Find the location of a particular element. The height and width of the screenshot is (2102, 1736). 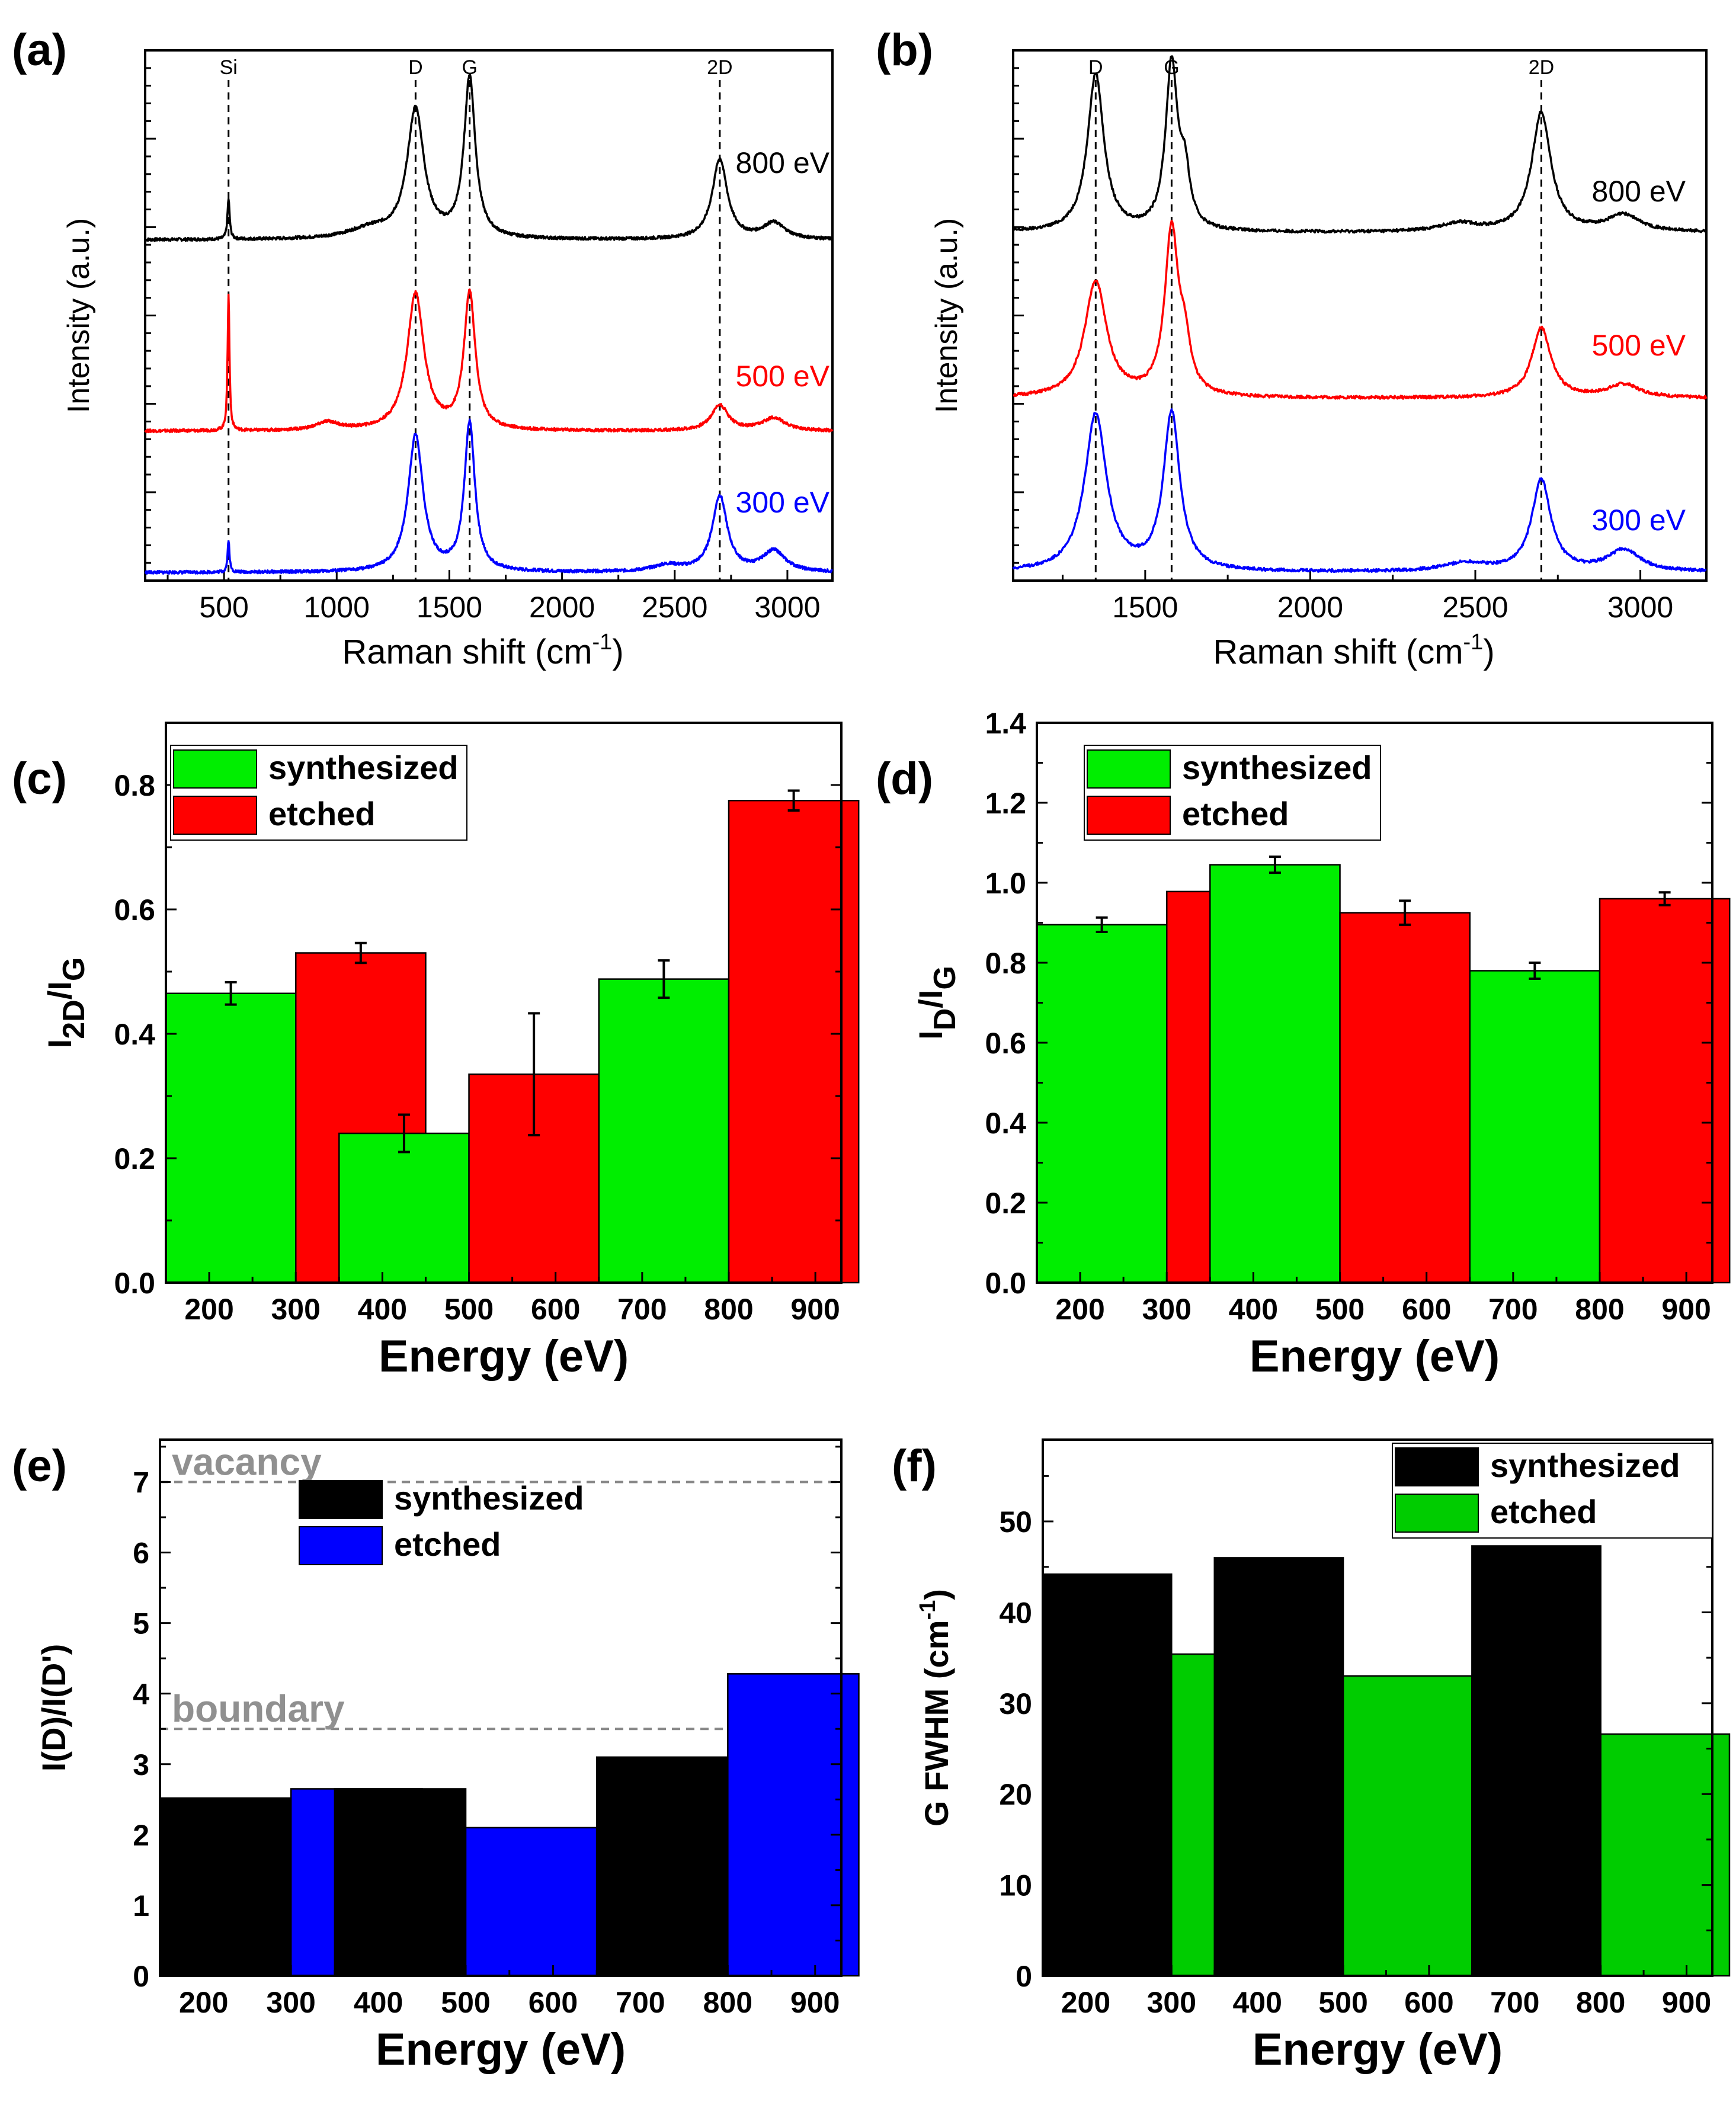

x-tick-label: 400 is located at coordinates (1253, 1309).